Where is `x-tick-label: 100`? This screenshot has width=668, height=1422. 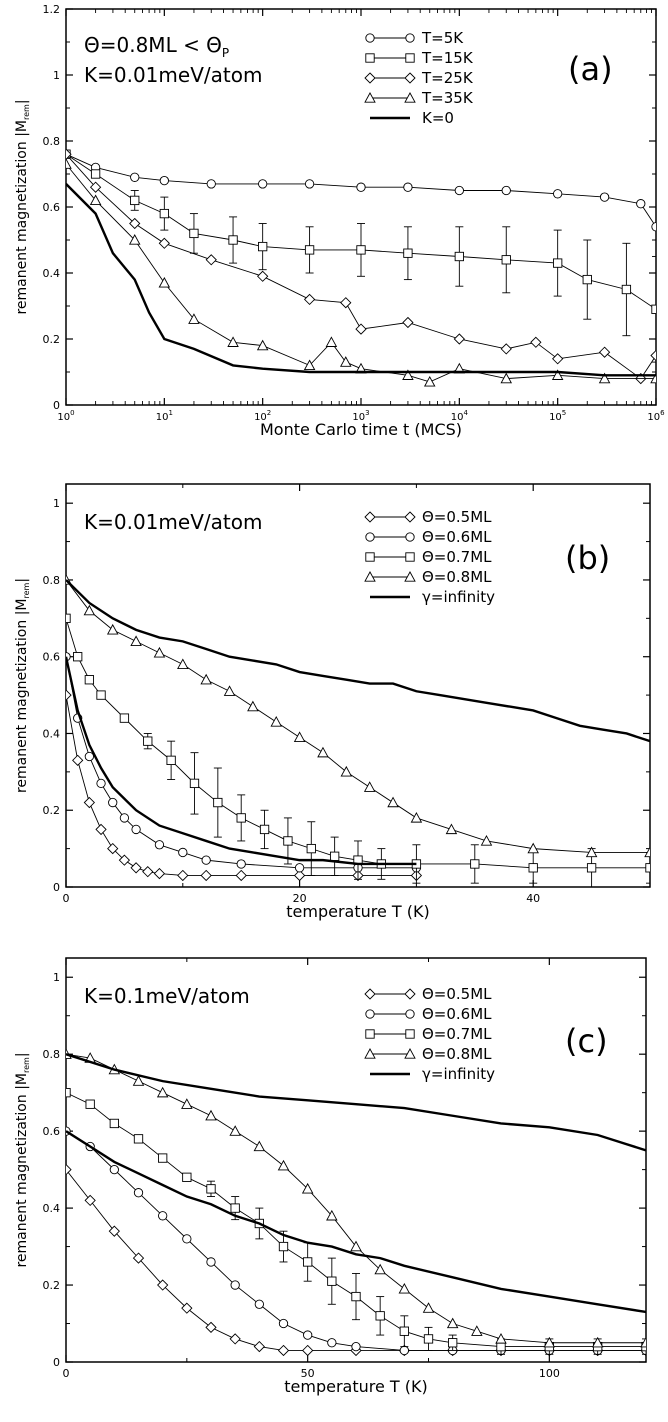 x-tick-label: 100 is located at coordinates (549, 1373).